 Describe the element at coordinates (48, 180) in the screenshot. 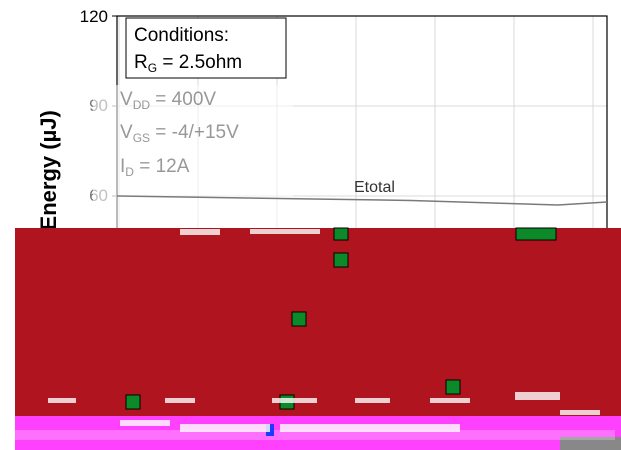

I see `y-axis-label: g Energy (µJ)` at that location.